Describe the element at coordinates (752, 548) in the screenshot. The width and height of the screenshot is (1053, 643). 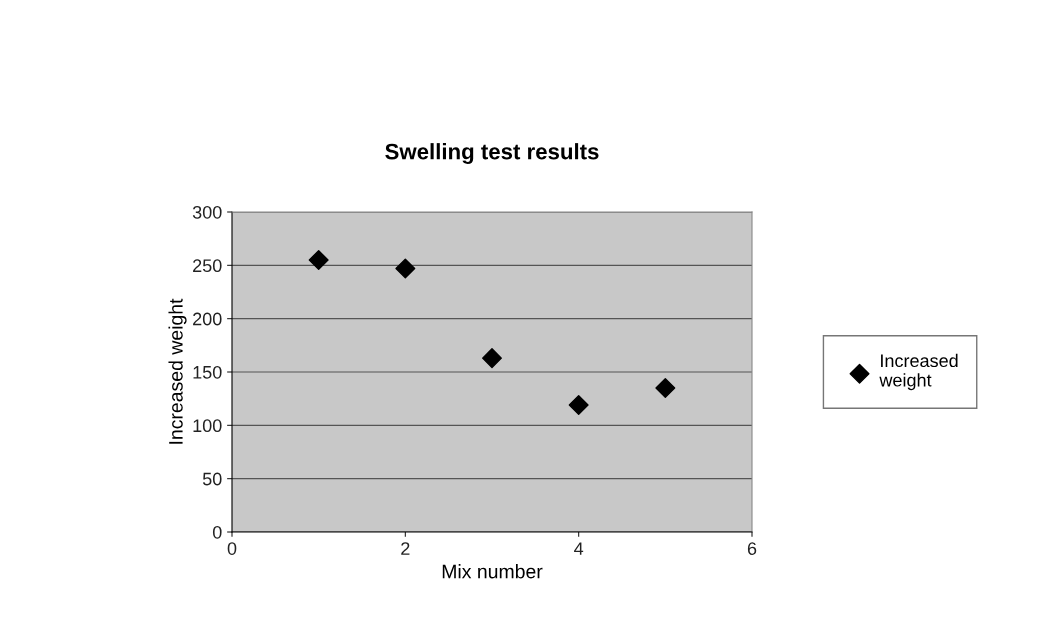
I see `x-tick-label: 6` at that location.